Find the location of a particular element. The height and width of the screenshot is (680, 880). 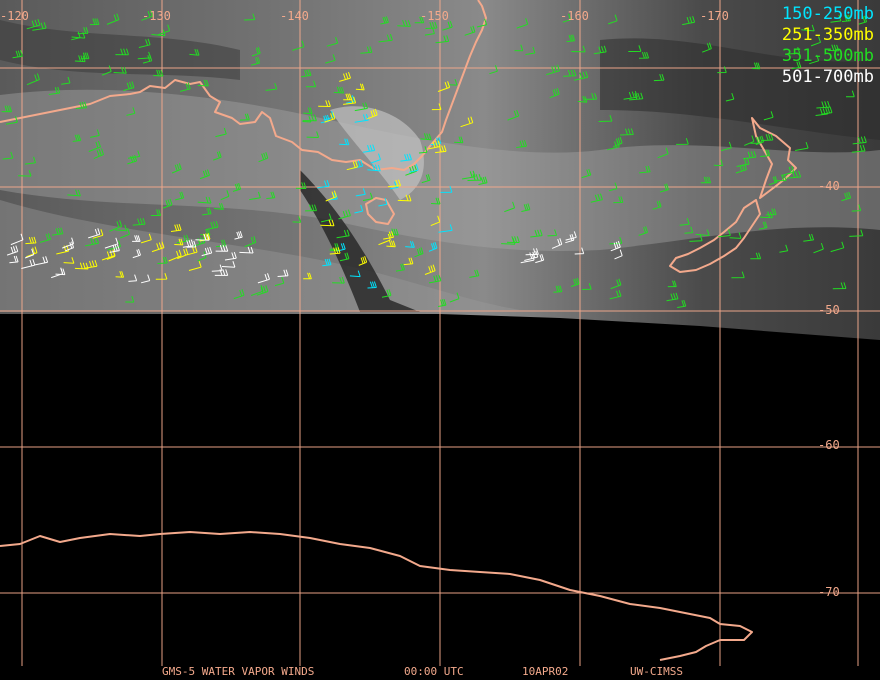

lat-label: -60 is located at coordinates (829, 445).